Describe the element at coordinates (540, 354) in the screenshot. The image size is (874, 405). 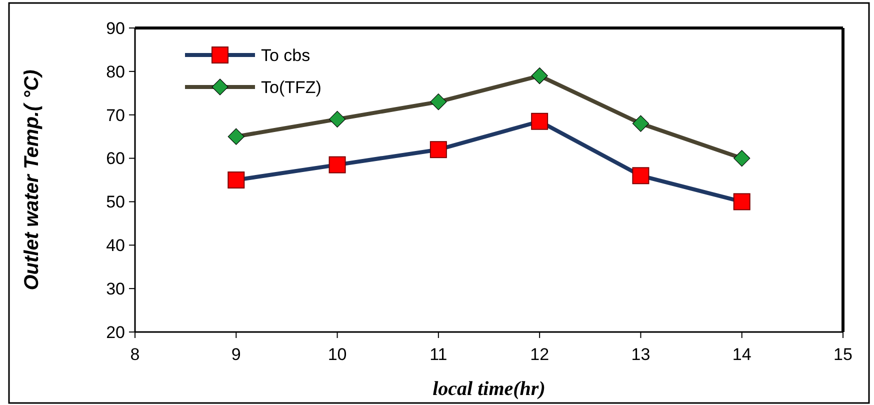
I see `x-tick-label: 12` at that location.